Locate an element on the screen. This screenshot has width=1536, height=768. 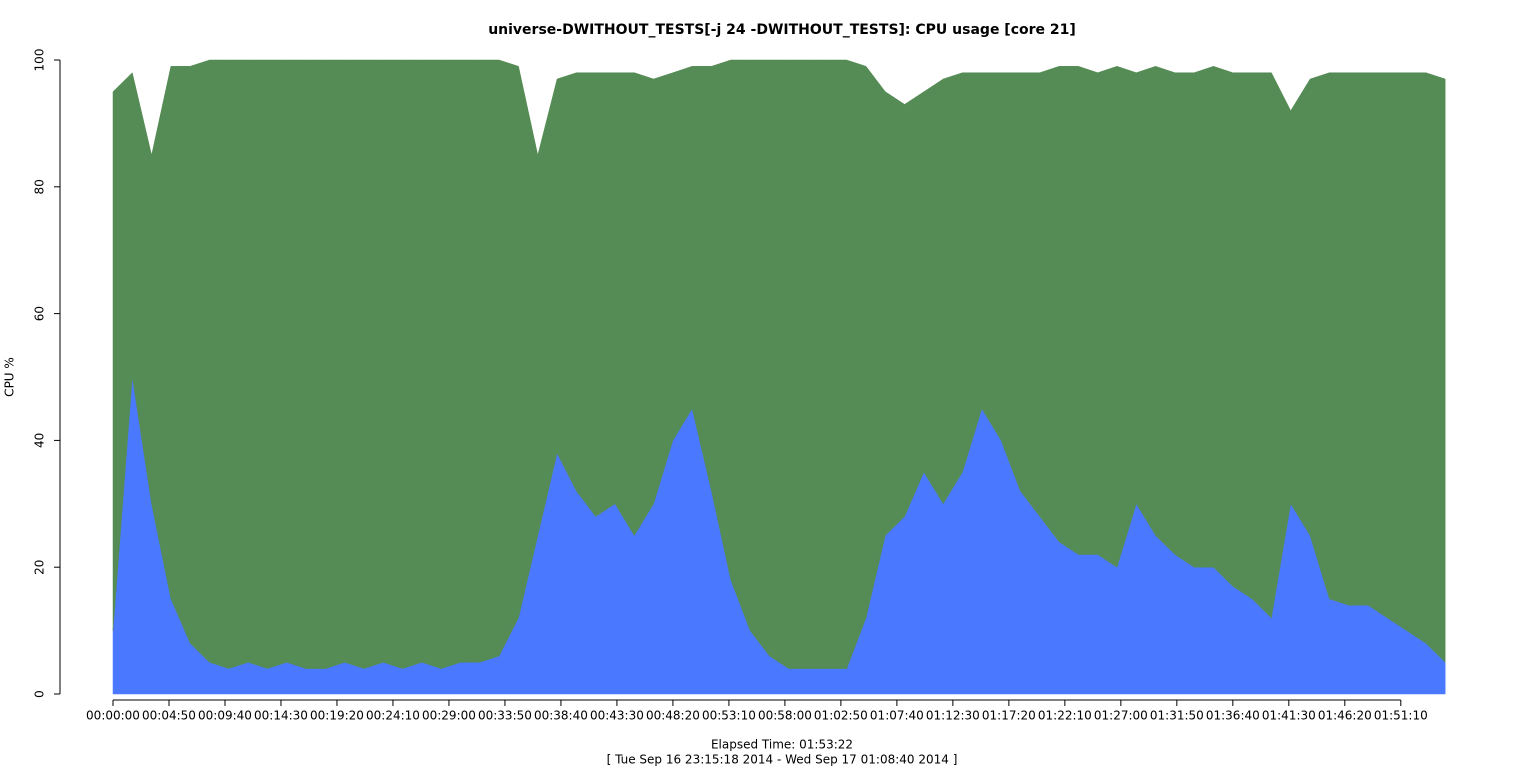
x-tick-label: 00:58:00 is located at coordinates (785, 716).